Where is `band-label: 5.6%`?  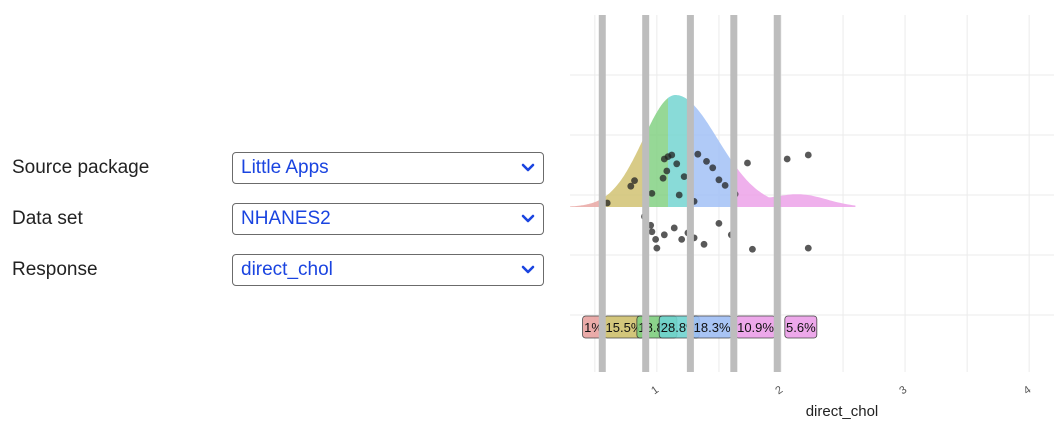
band-label: 5.6% is located at coordinates (801, 327).